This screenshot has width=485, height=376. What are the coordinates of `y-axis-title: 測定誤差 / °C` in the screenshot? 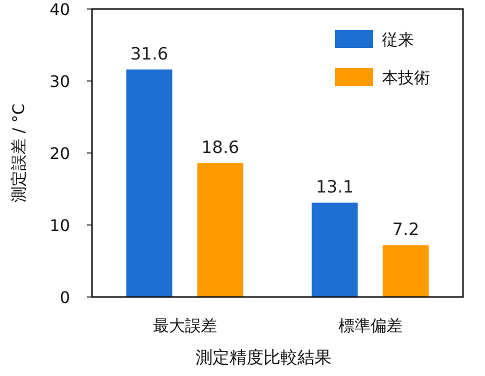 It's located at (18, 153).